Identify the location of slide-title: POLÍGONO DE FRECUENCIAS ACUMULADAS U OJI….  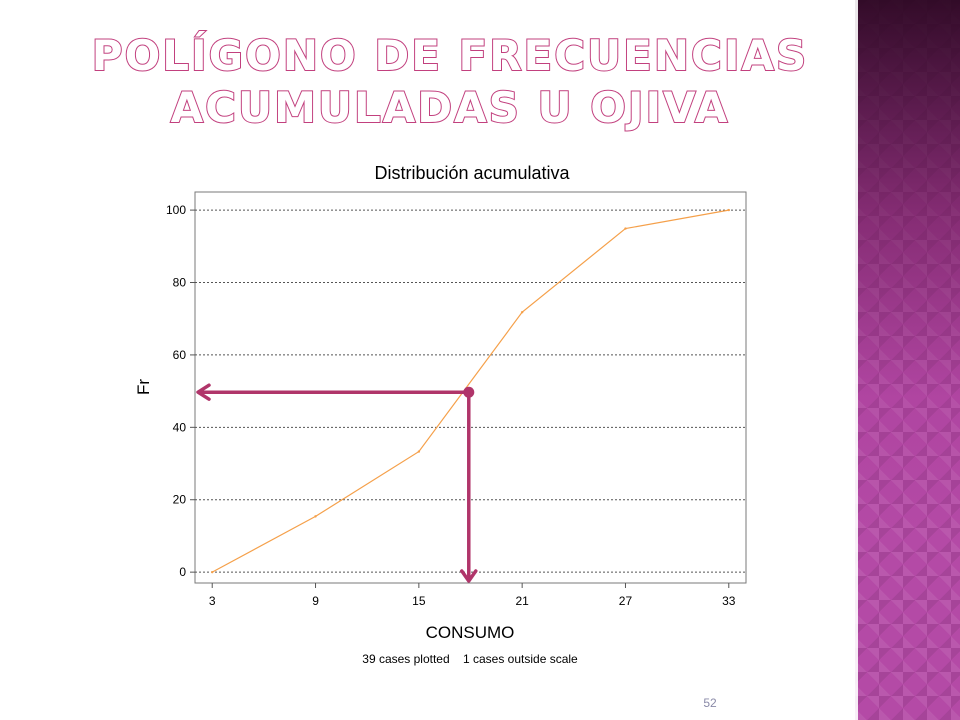
(450, 82).